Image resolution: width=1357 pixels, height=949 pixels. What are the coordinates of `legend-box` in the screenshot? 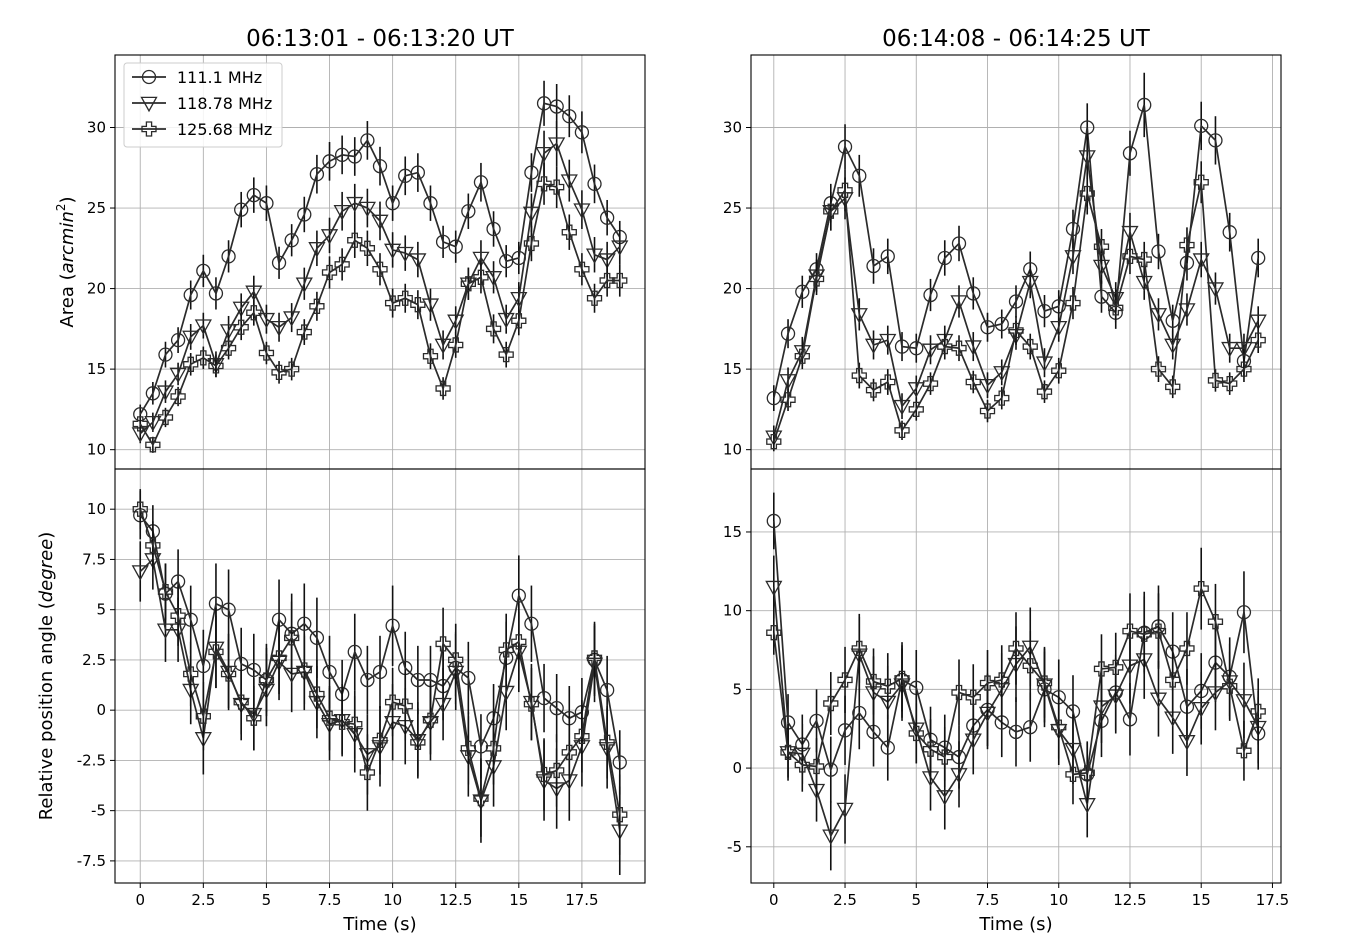 It's located at (203, 105).